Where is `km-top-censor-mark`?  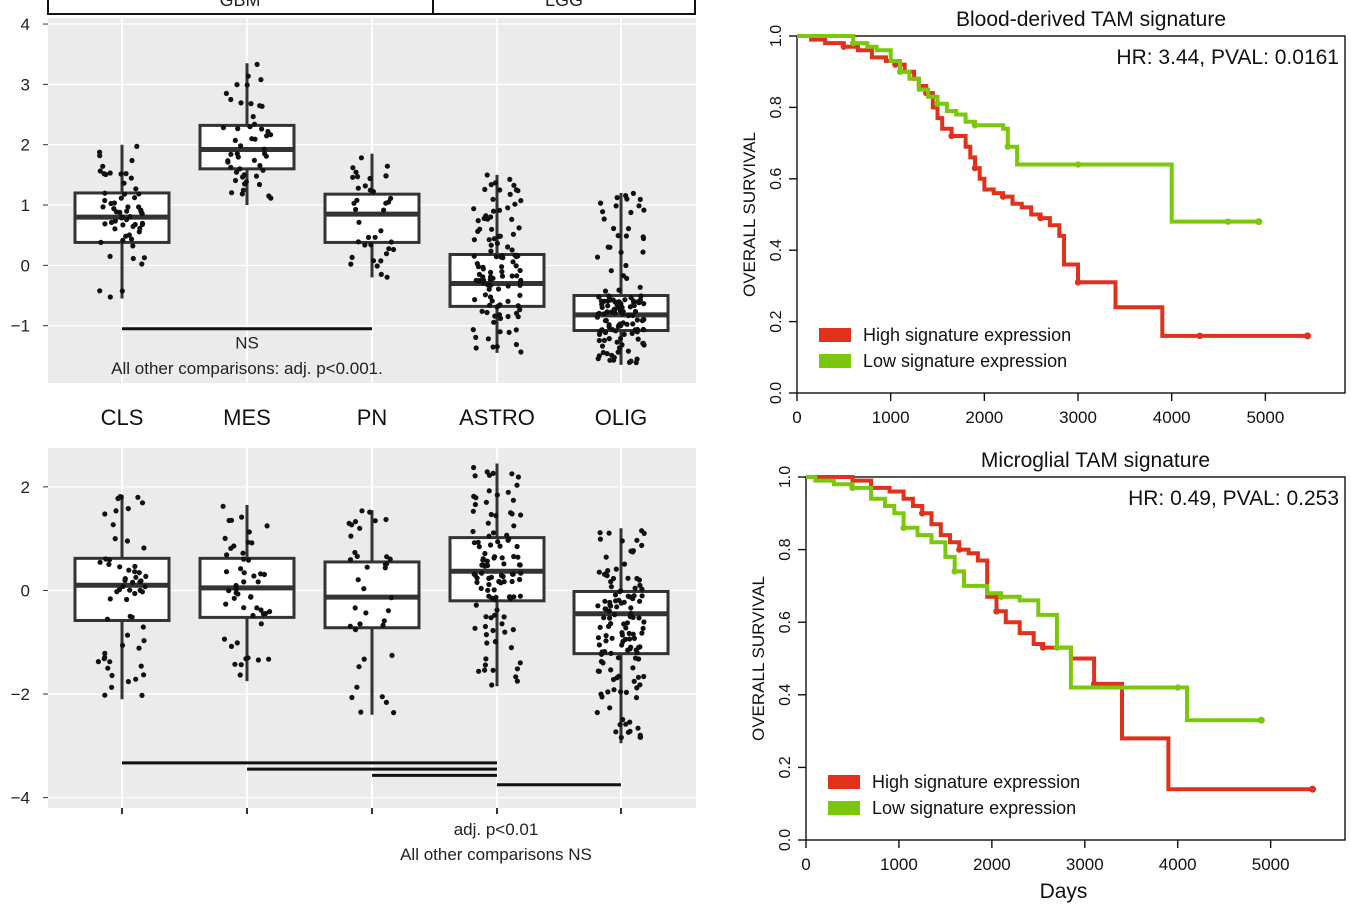
km-top-censor-mark is located at coordinates (1078, 164).